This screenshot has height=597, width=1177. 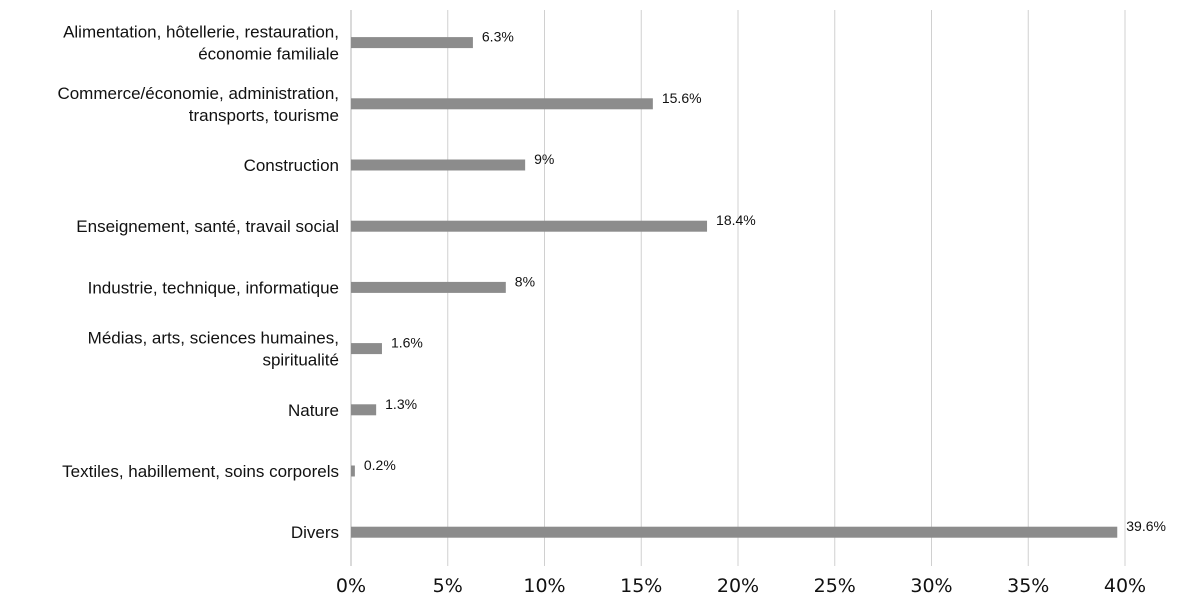 I want to click on category-label: Textiles, habillement, soins corporels, so click(x=200, y=471).